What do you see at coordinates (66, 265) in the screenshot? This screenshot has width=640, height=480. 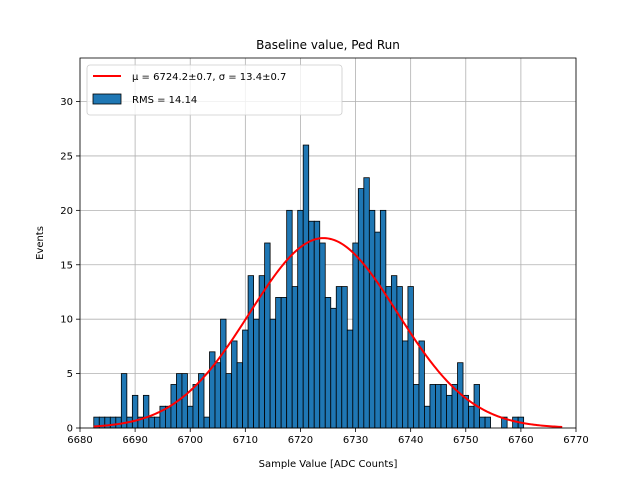 I see `y-tick-label: 15` at bounding box center [66, 265].